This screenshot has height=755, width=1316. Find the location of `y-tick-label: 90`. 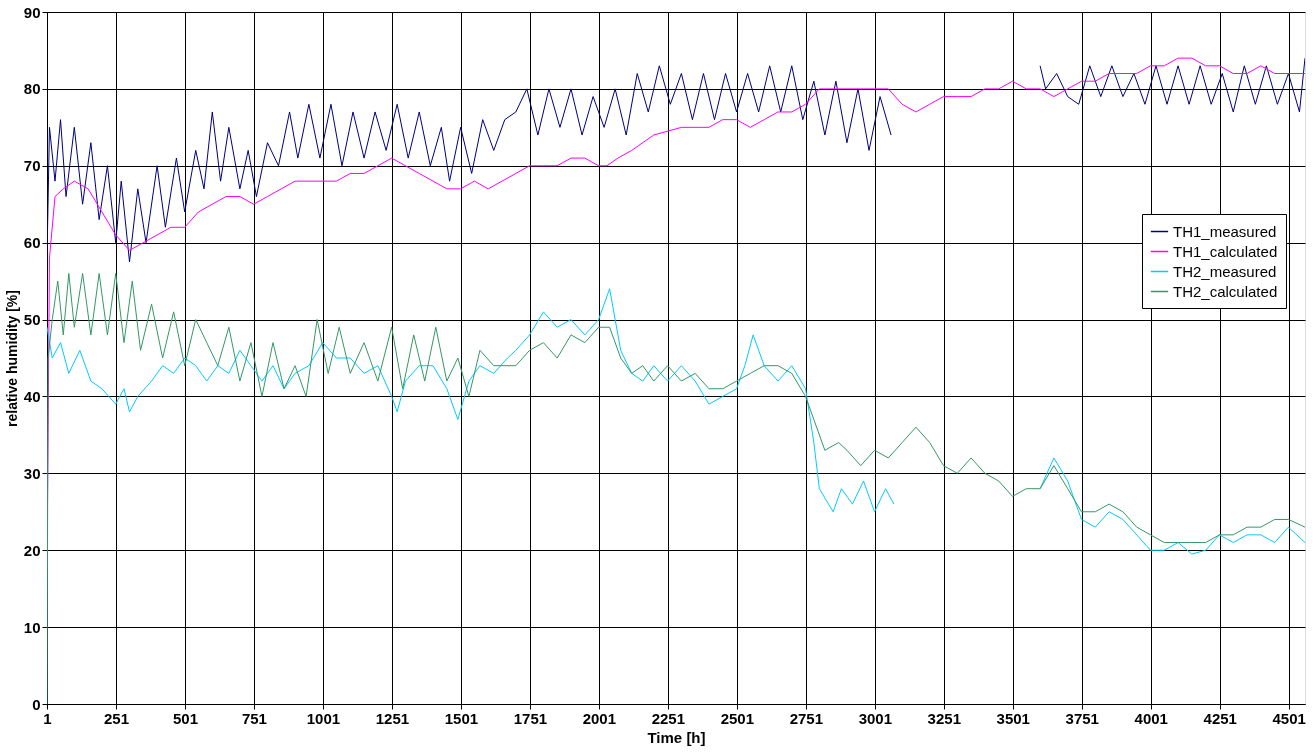

y-tick-label: 90 is located at coordinates (32, 12).